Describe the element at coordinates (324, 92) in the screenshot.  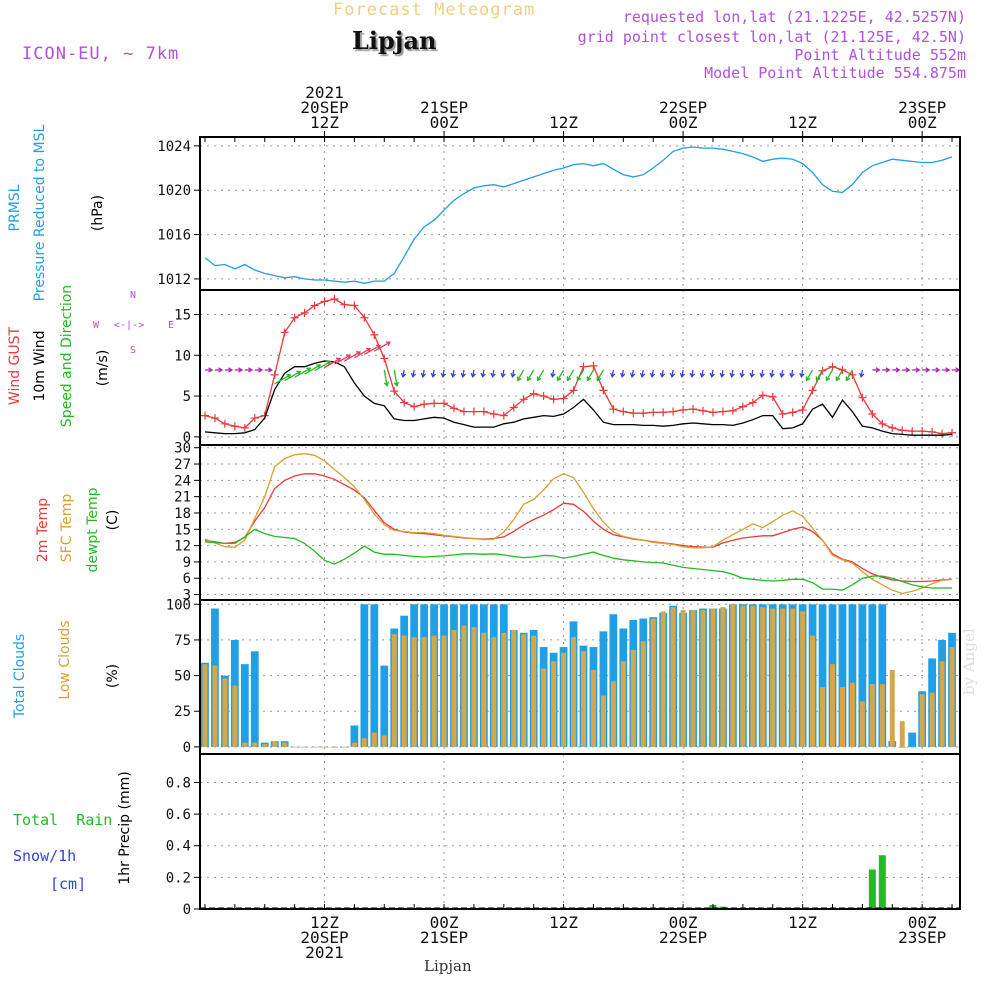
I see `top-time-label: 2021` at that location.